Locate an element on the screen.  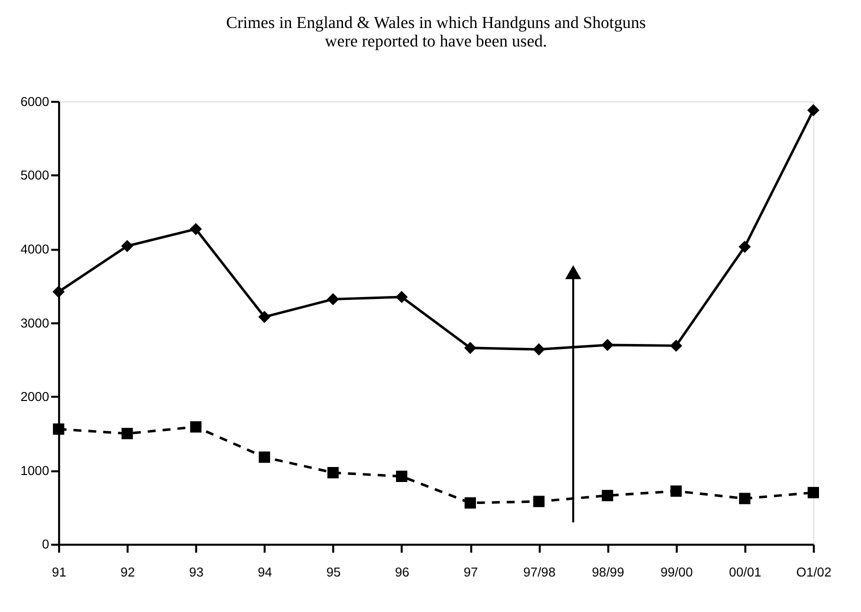
text: were reported to have been used. is located at coordinates (436, 41).